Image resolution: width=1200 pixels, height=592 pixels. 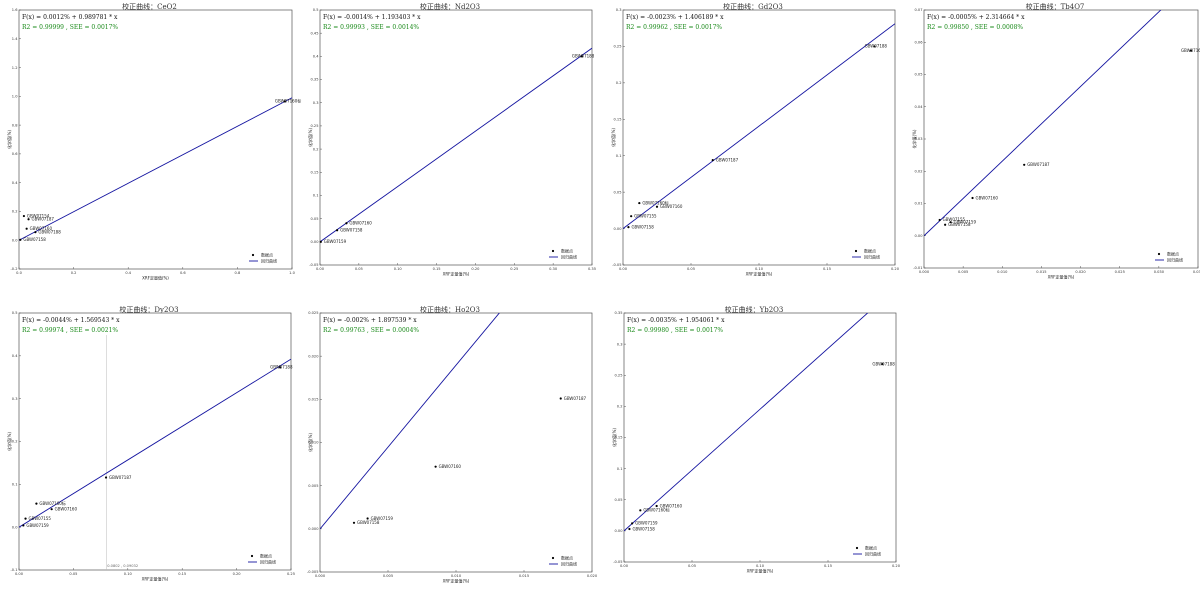 What do you see at coordinates (975, 27) in the screenshot?
I see `regression-stats: R2 = 0.99850 , SEE = 0.0008%` at bounding box center [975, 27].